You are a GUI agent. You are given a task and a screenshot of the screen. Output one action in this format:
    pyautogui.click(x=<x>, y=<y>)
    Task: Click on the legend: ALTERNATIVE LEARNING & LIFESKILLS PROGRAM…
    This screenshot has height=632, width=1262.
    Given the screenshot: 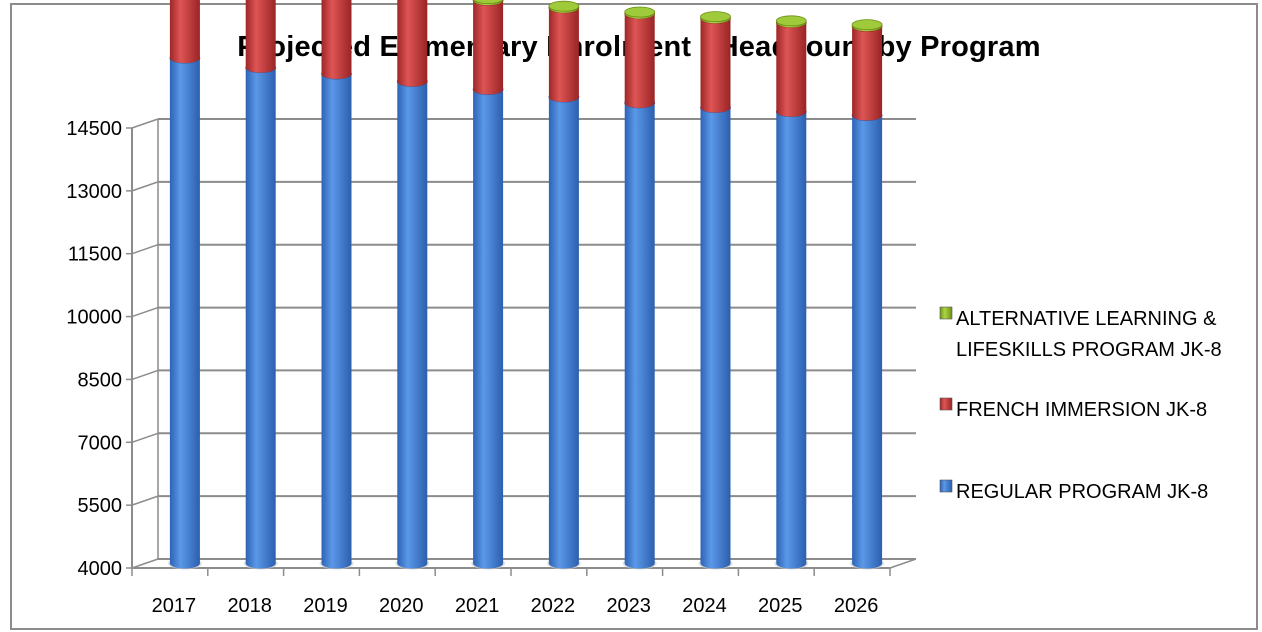 What is the action you would take?
    pyautogui.click(x=1080, y=404)
    